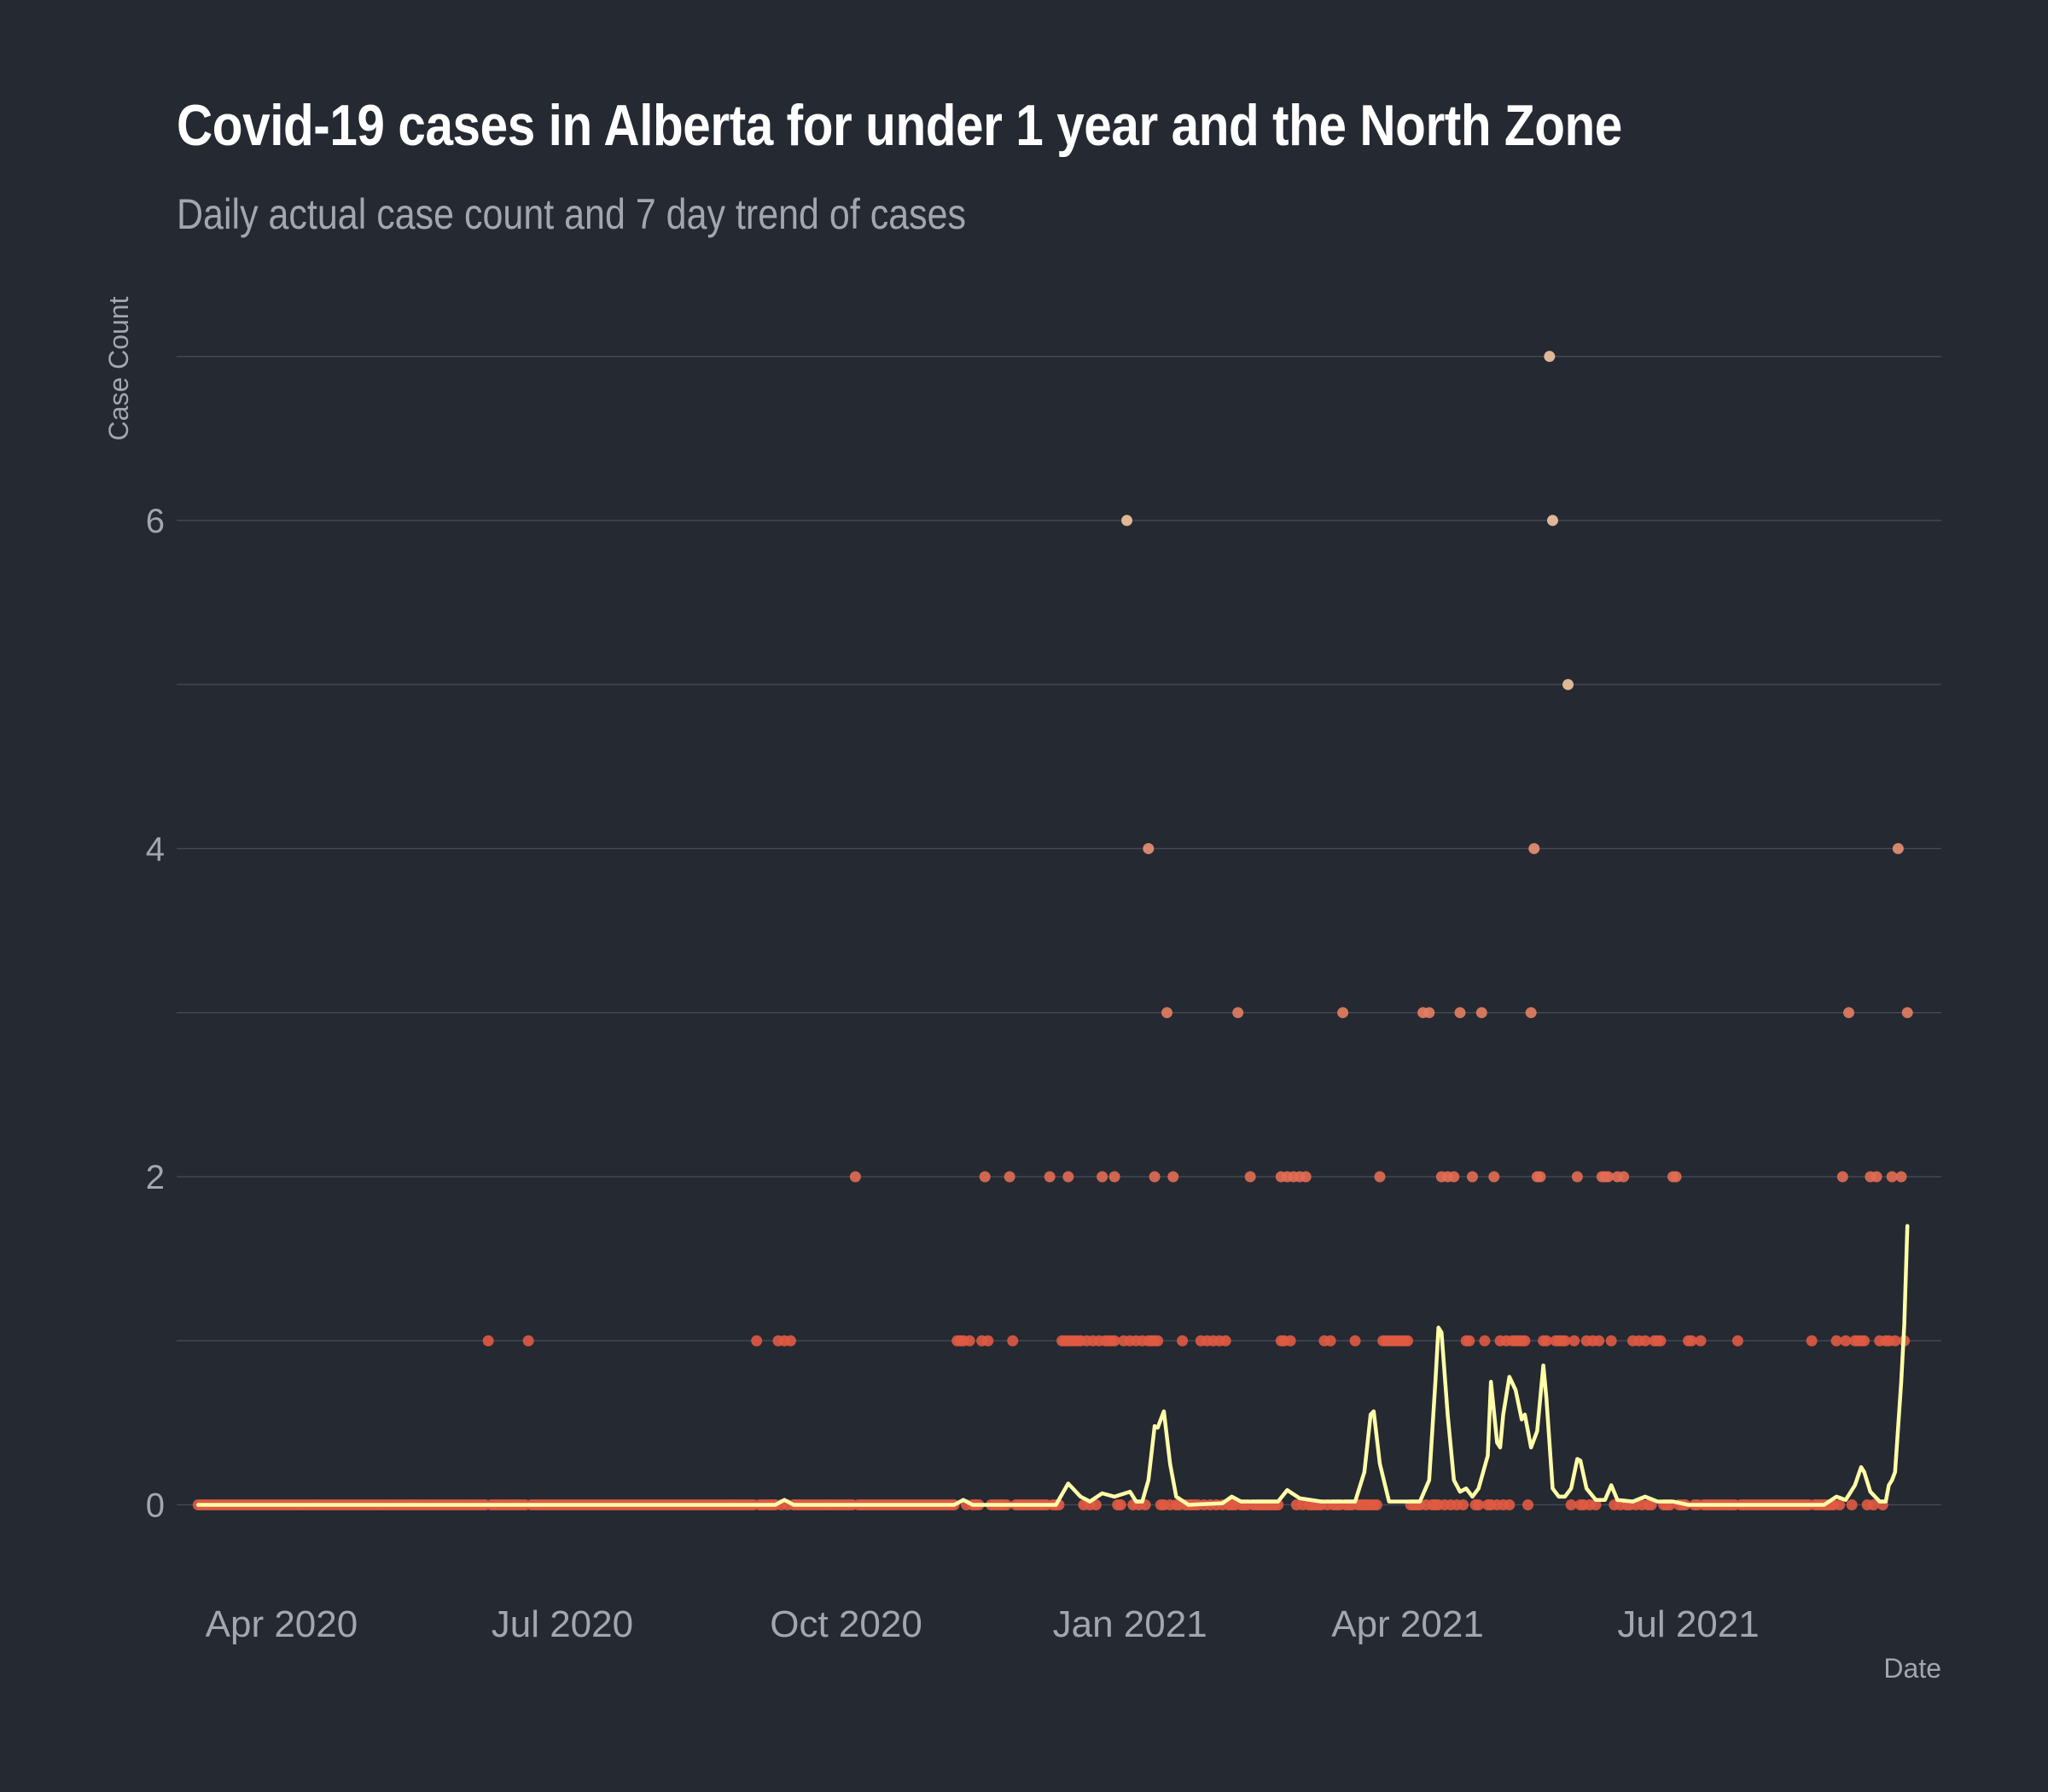  What do you see at coordinates (155, 1014) in the screenshot?
I see `y-axis-ticks: 0 2 4 6` at bounding box center [155, 1014].